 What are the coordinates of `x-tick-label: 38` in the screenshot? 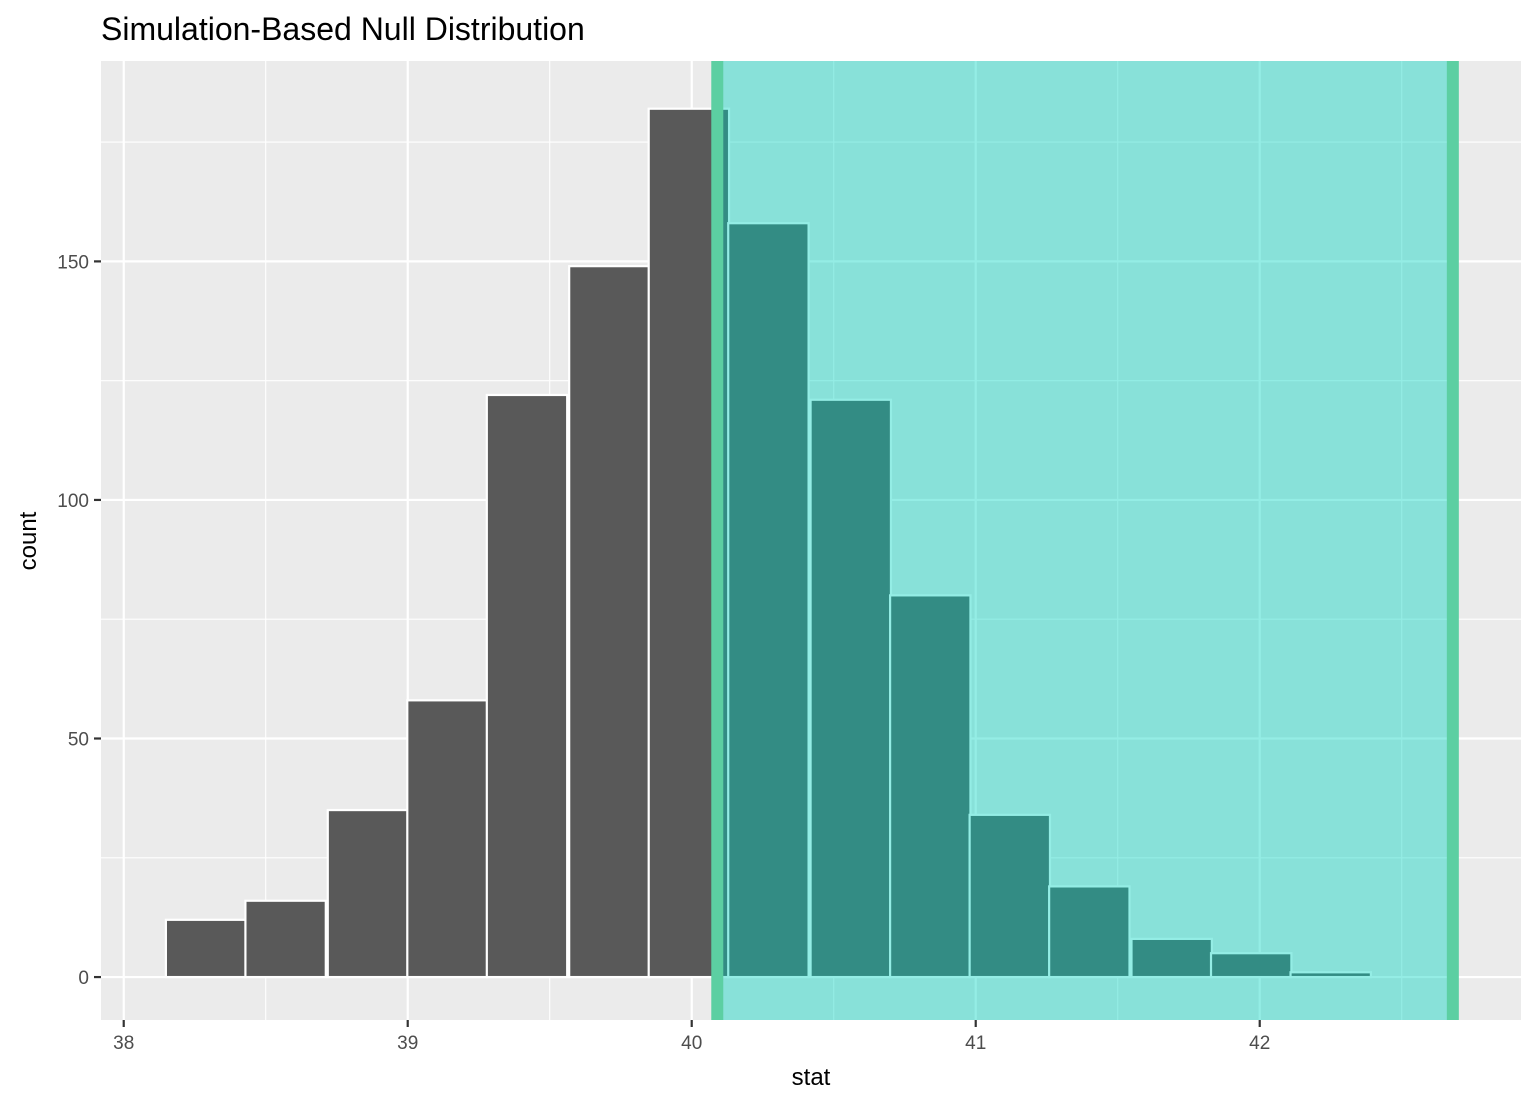 It's located at (123, 1043).